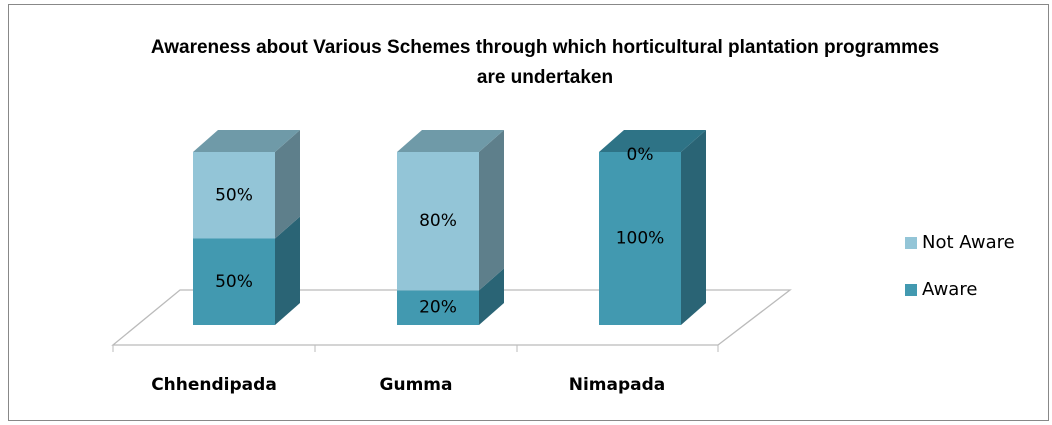  What do you see at coordinates (968, 242) in the screenshot?
I see `legend-label: Not Aware` at bounding box center [968, 242].